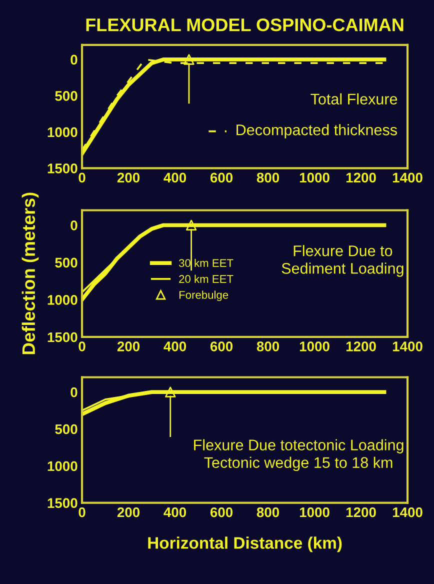 The height and width of the screenshot is (584, 434). I want to click on legend-label: 30 km EET, so click(206, 263).